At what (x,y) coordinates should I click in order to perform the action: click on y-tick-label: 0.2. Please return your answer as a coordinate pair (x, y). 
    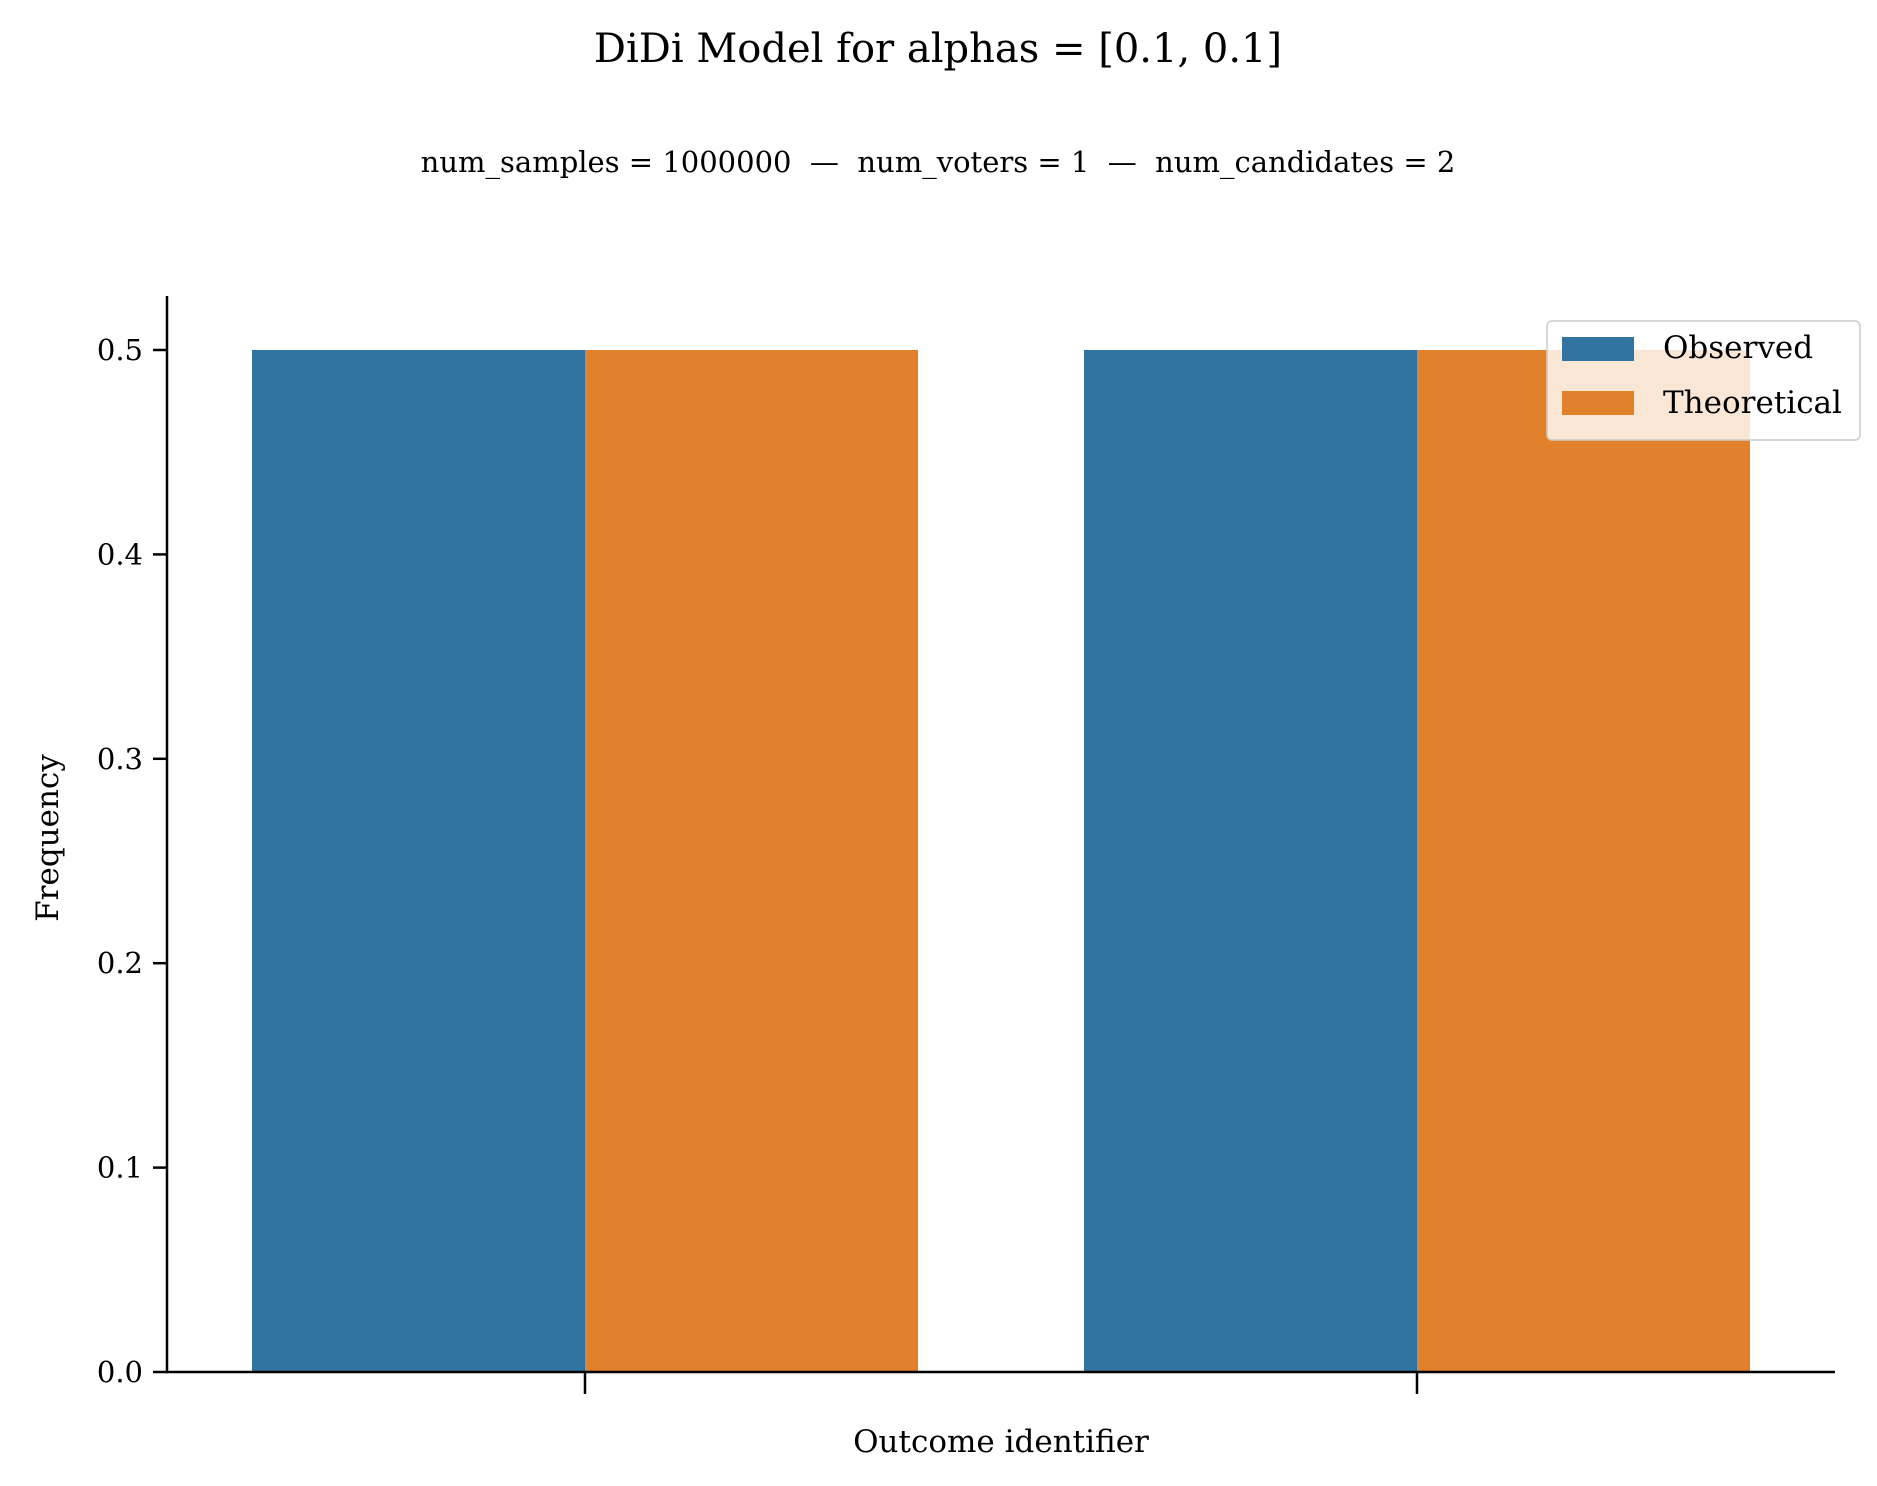
    Looking at the image, I should click on (120, 963).